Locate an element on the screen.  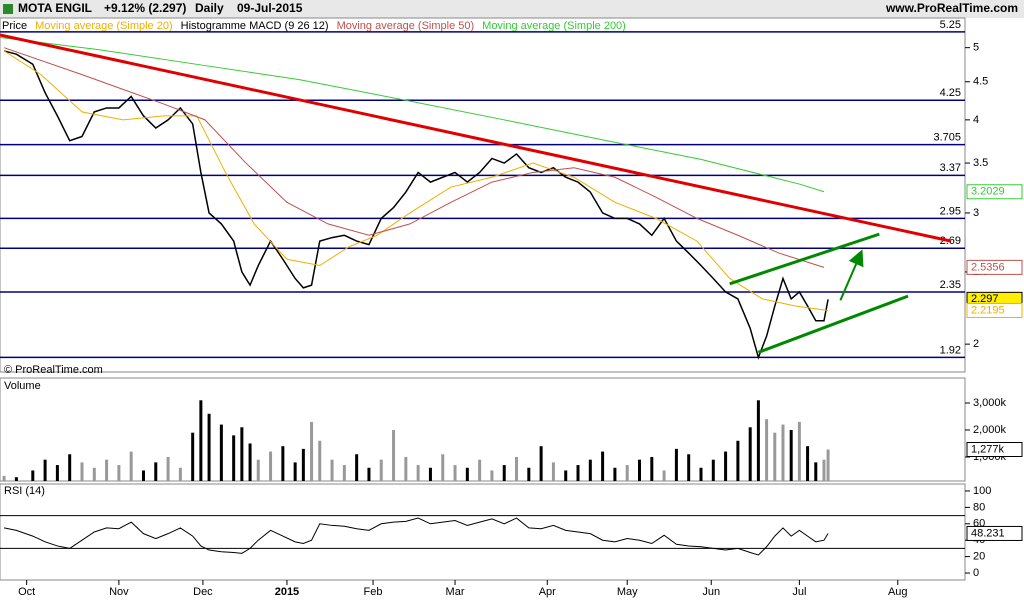
y-tick-label: 3 is located at coordinates (976, 213).